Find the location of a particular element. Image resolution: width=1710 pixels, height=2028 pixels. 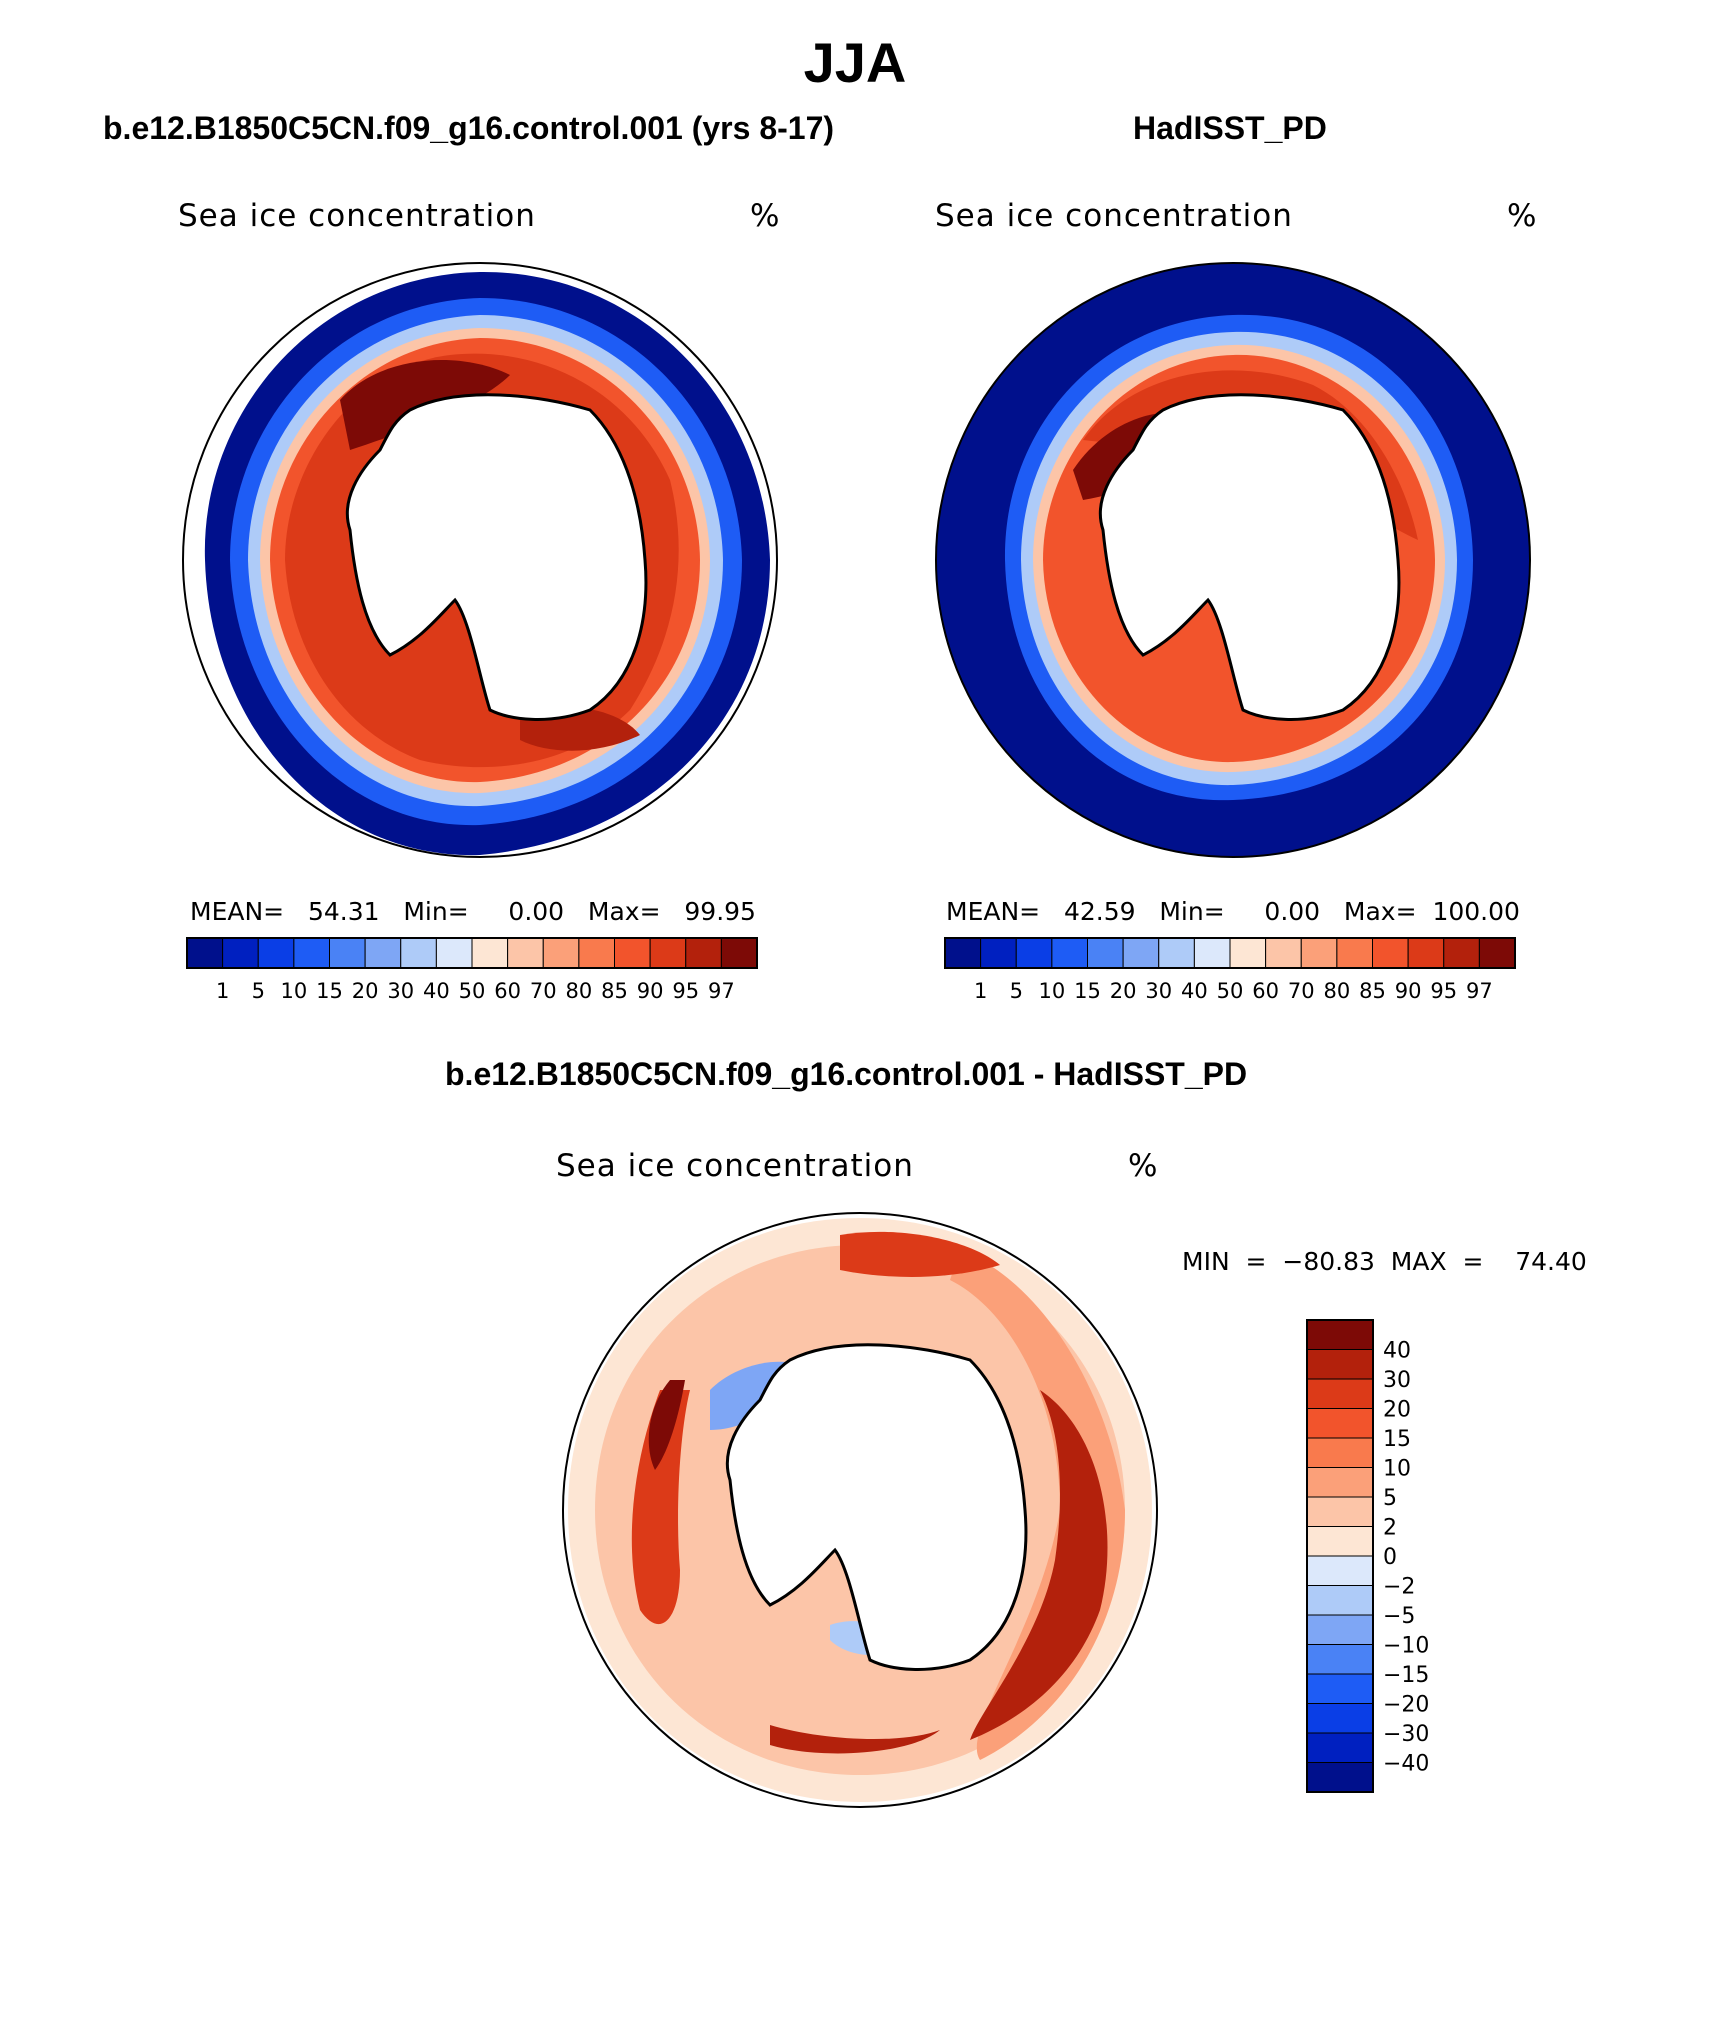

model-colorbar-tick-label: 97 is located at coordinates (721, 991).